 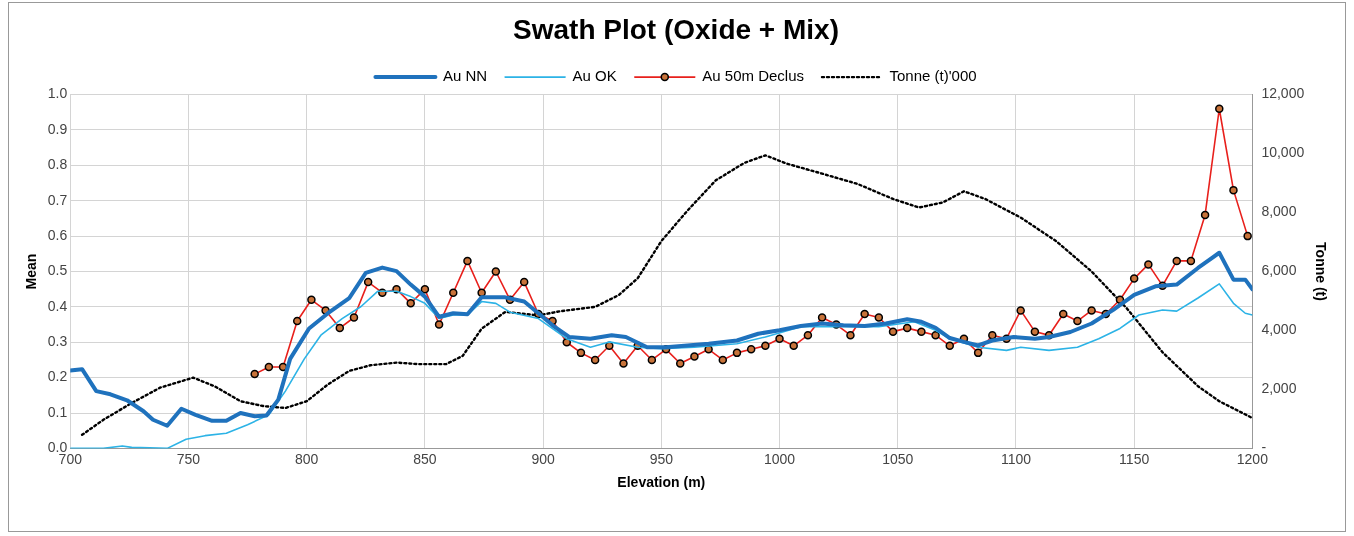 I want to click on x-tick-label: 1000, so click(x=779, y=458).